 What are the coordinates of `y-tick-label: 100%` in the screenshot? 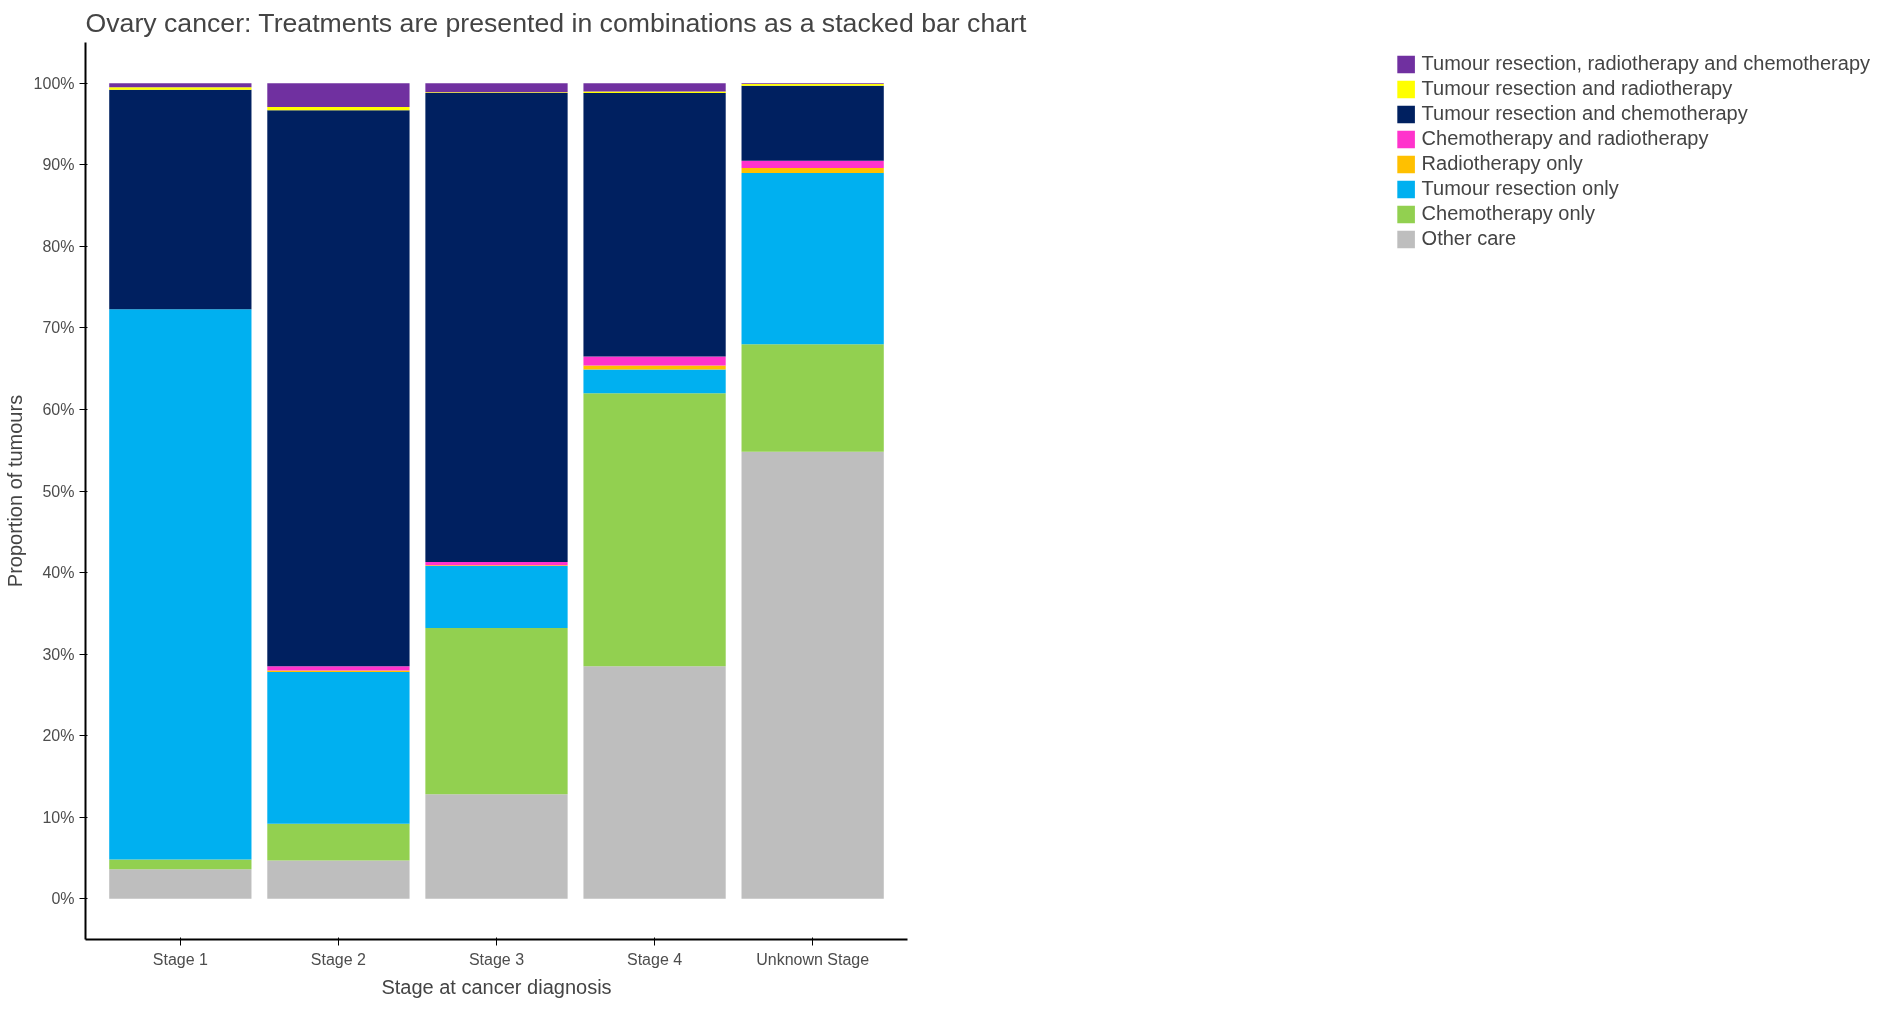 It's located at (54, 83).